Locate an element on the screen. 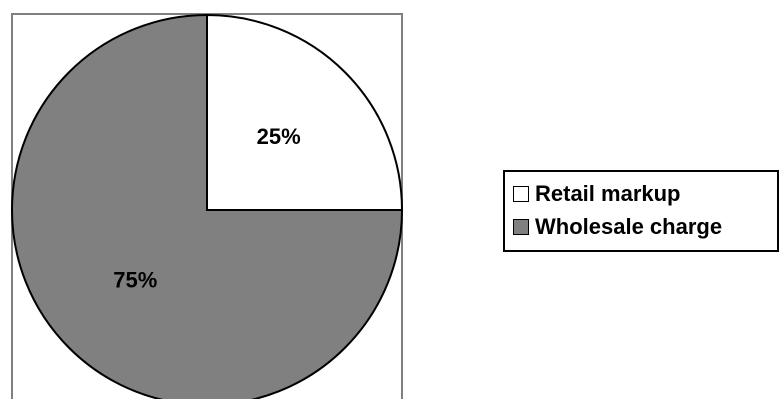 The height and width of the screenshot is (399, 779). legend-entry-wholesale-charge: Wholesale charge is located at coordinates (645, 226).